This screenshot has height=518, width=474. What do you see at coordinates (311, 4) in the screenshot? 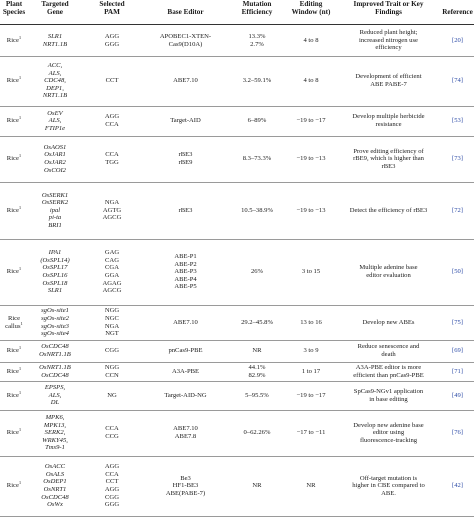
I see `header-line: Editing` at bounding box center [311, 4].